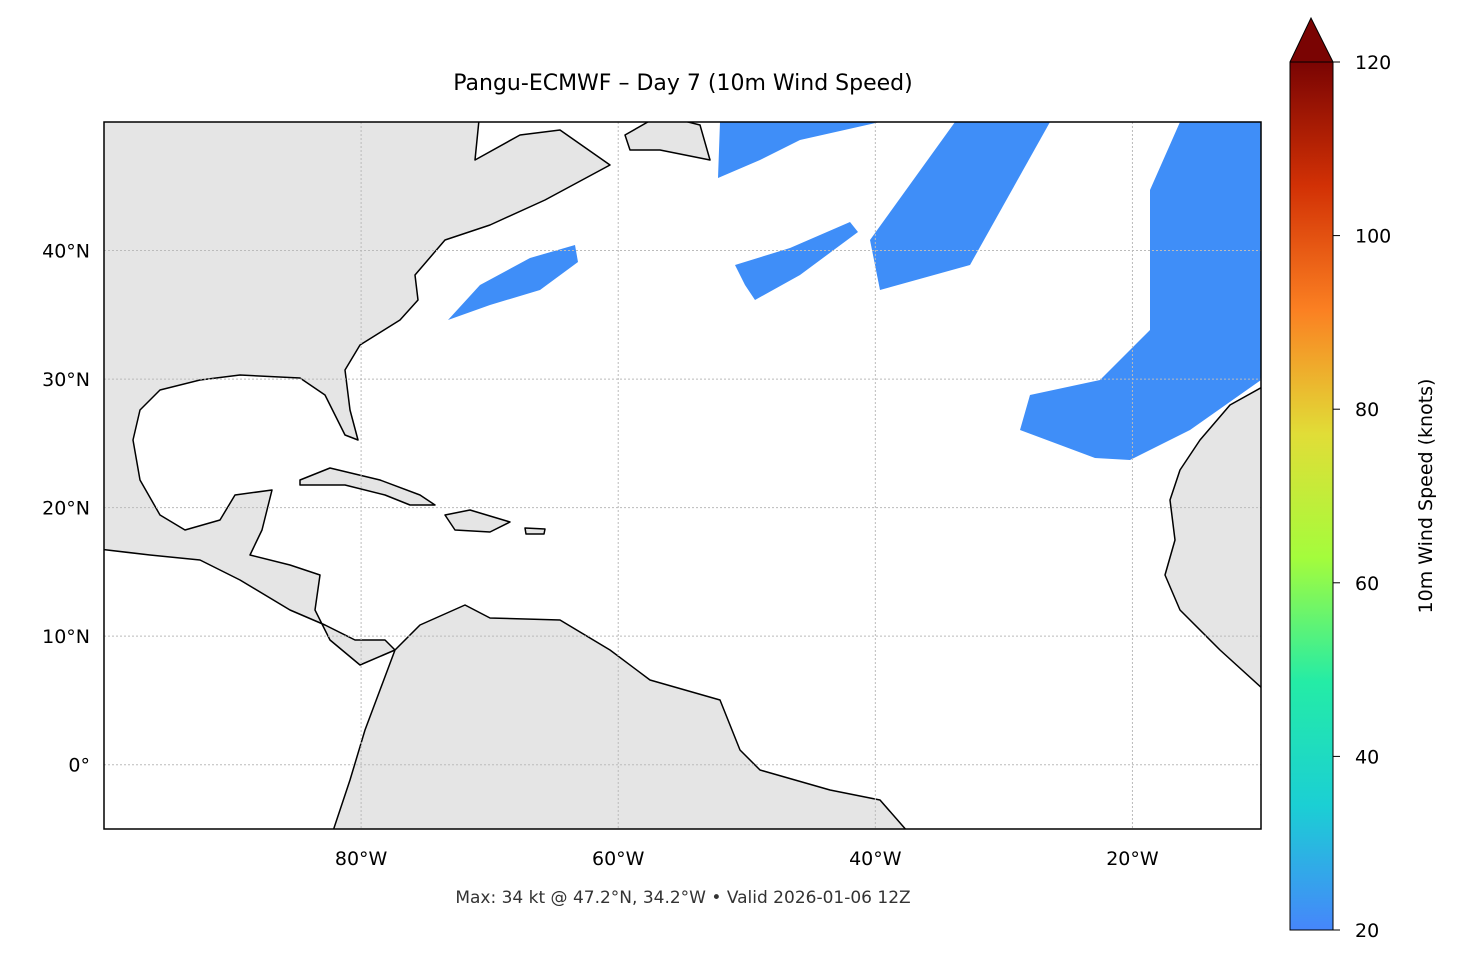 The width and height of the screenshot is (1466, 973). What do you see at coordinates (477, 521) in the screenshot?
I see `hispaniola` at bounding box center [477, 521].